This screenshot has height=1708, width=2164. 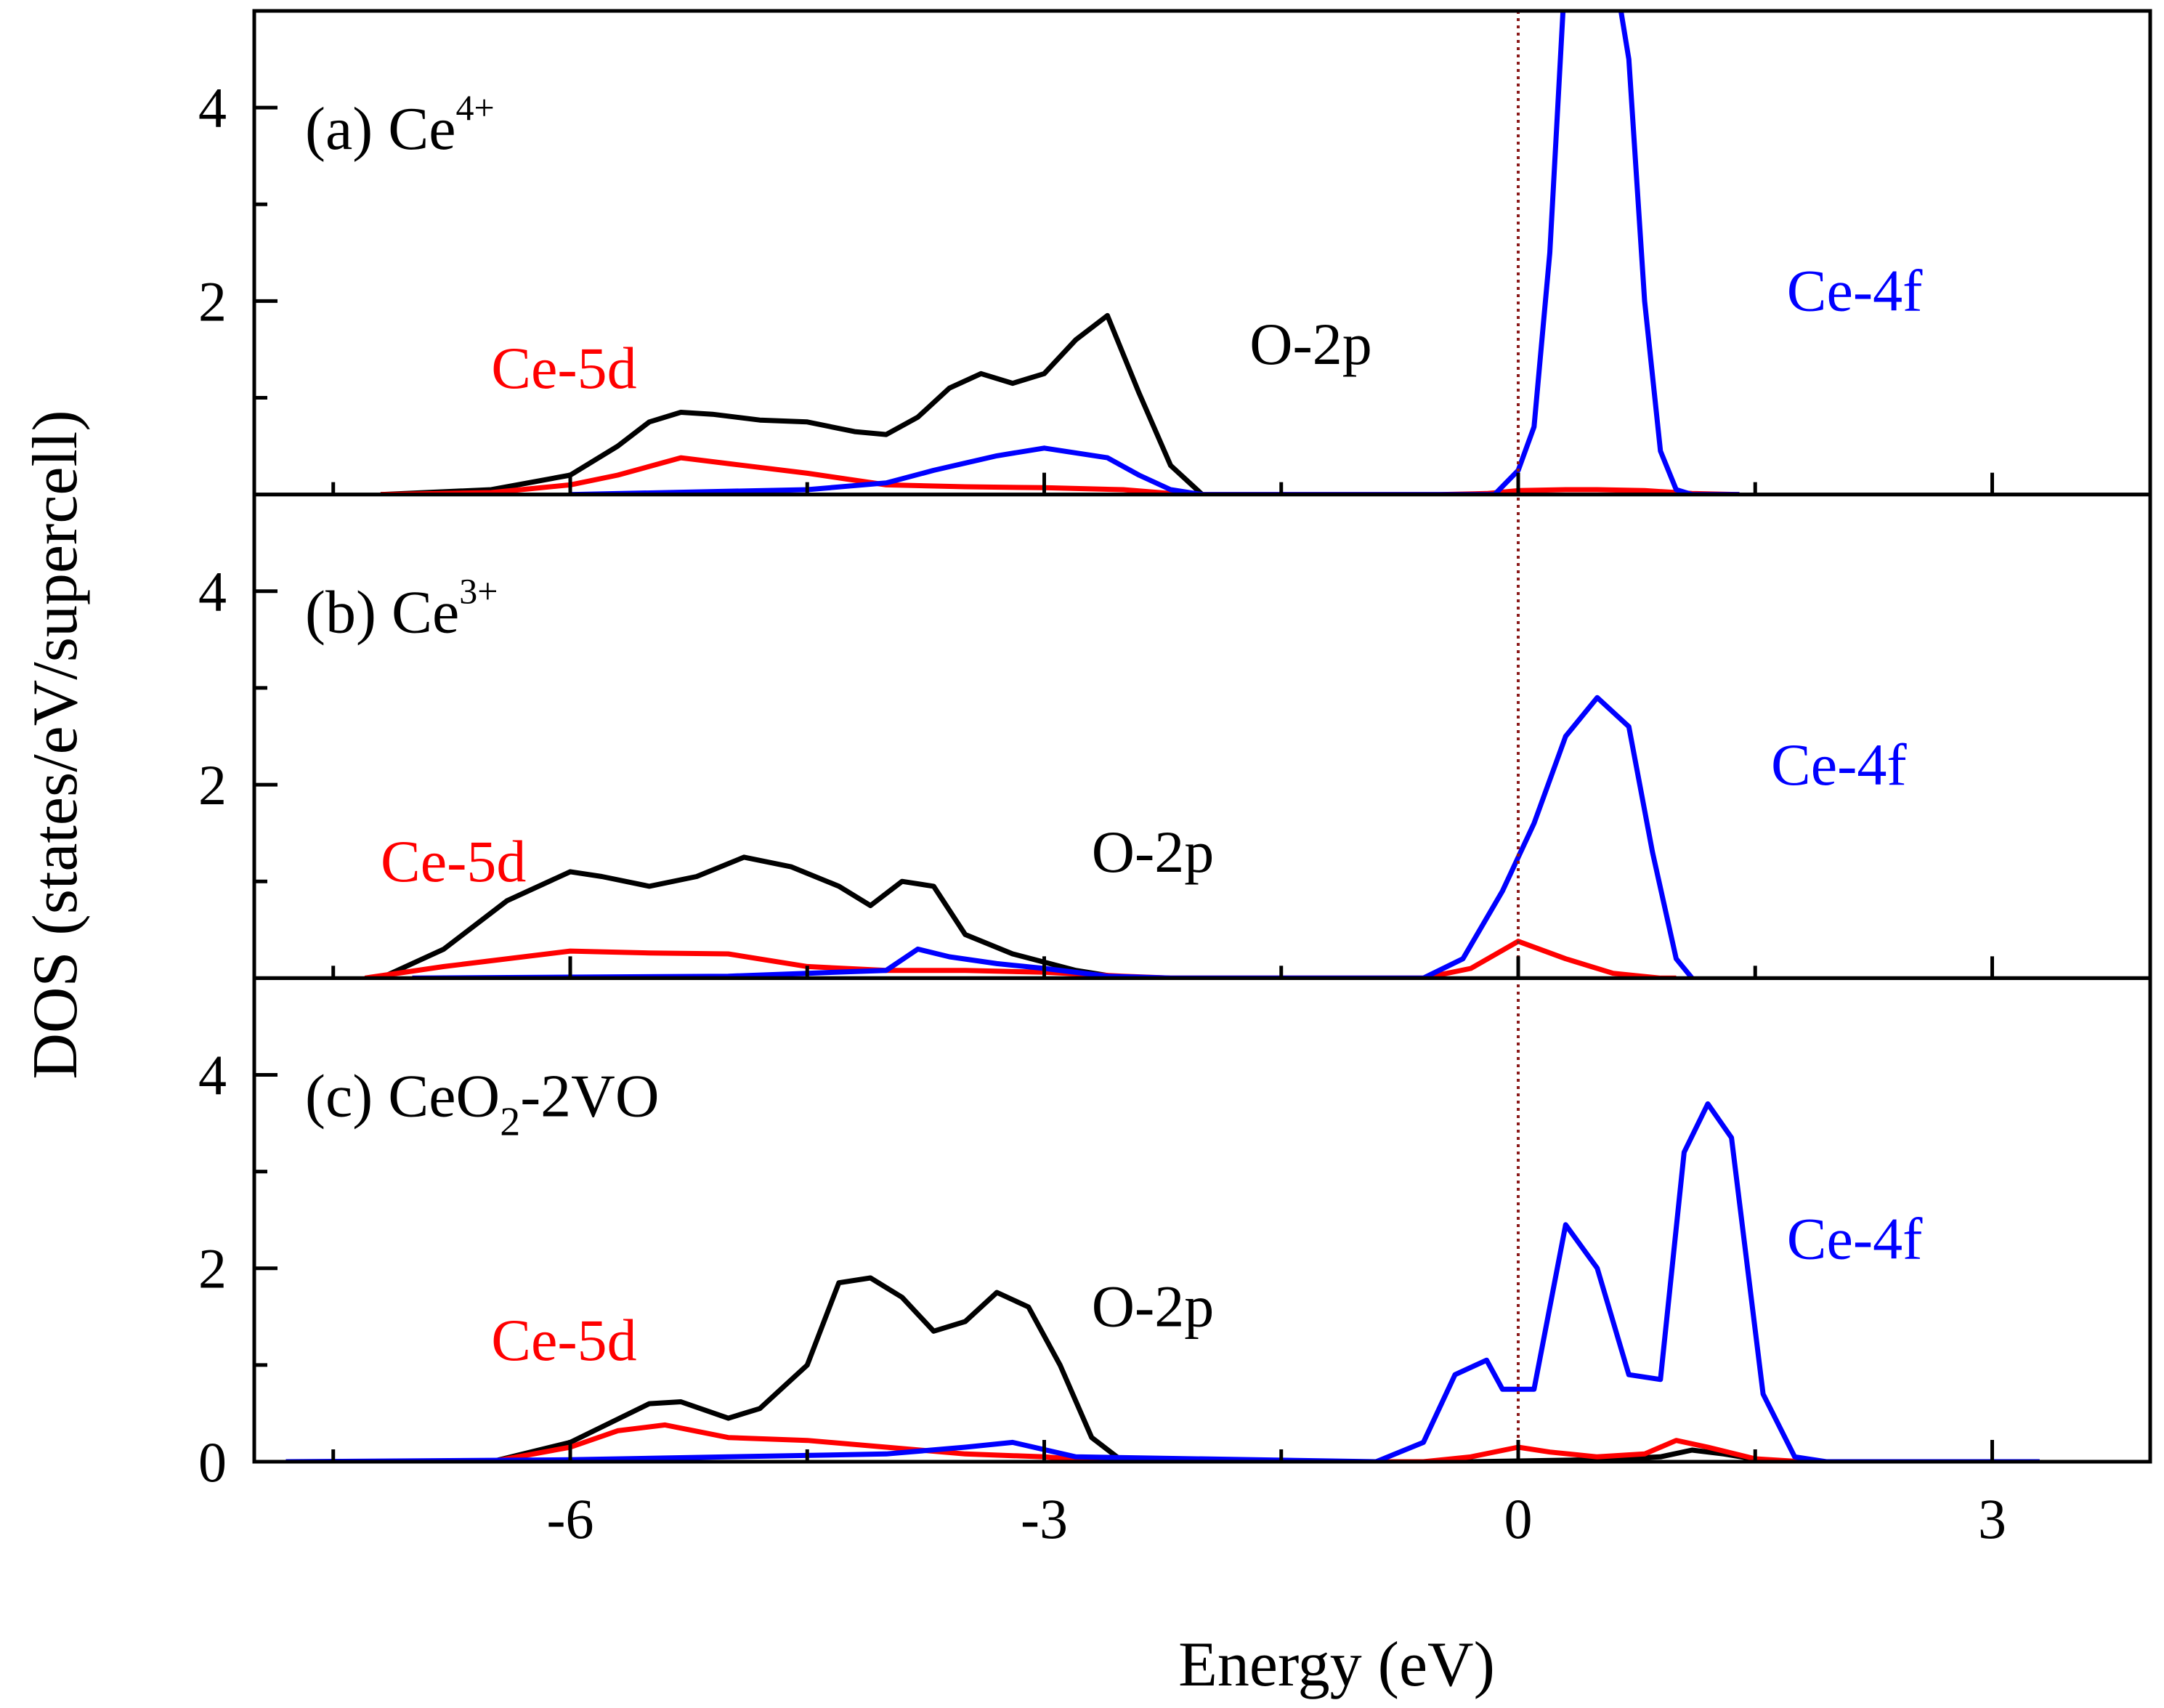 What do you see at coordinates (453, 861) in the screenshot?
I see `panel-b-annotation-ce-5d: Ce-5d` at bounding box center [453, 861].